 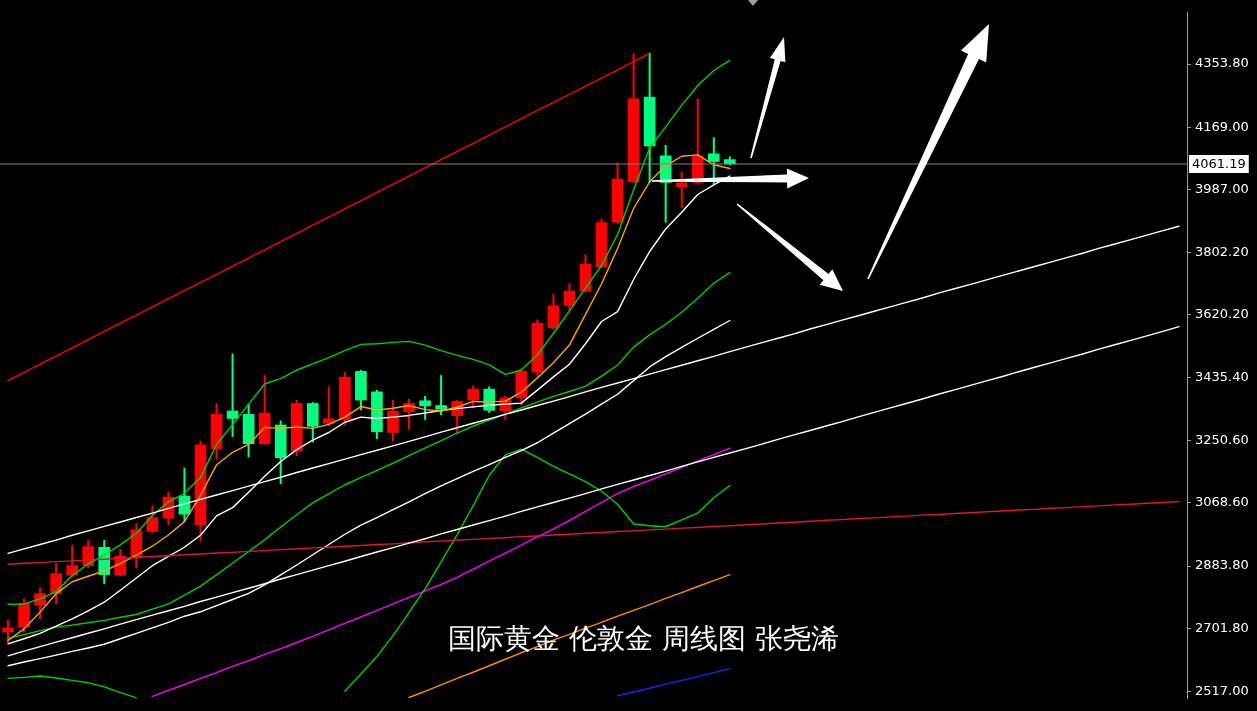 What do you see at coordinates (1222, 63) in the screenshot?
I see `y-tick-label: 4353.80` at bounding box center [1222, 63].